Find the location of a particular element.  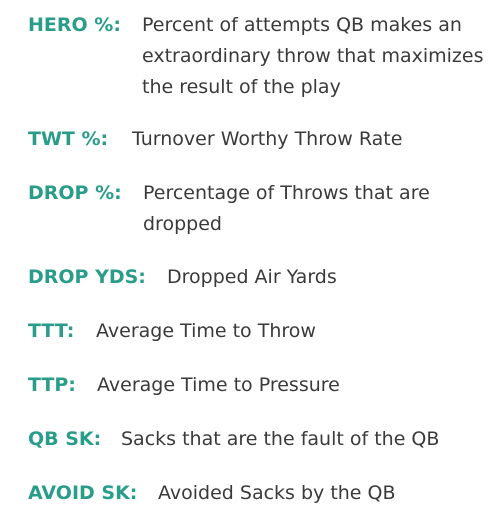

definition-text: Turnover Worthy Throw Rate is located at coordinates (267, 139).